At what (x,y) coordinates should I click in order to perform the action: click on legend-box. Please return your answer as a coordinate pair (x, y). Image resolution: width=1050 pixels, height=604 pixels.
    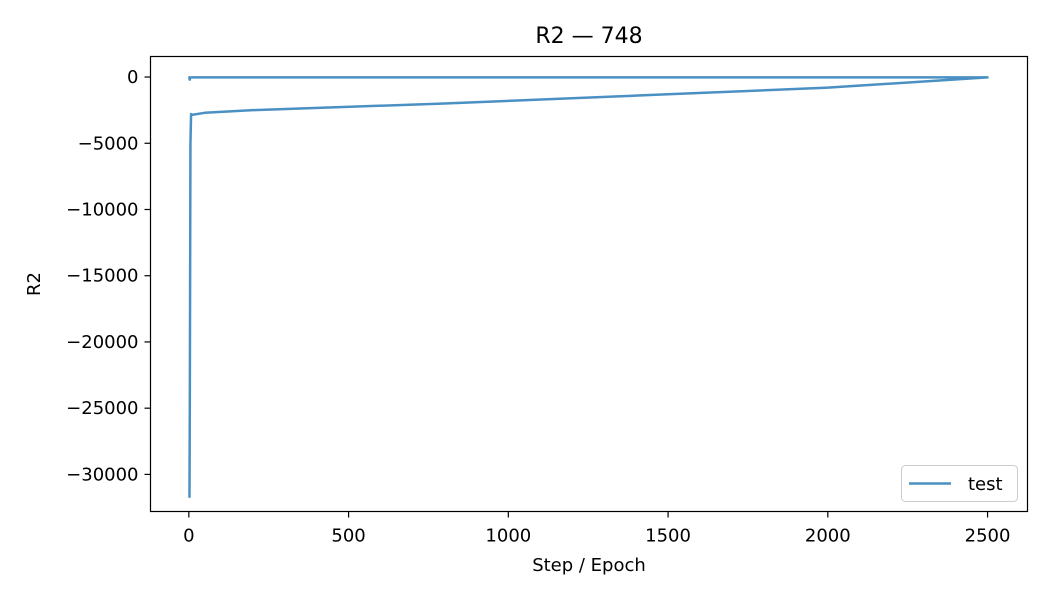
    Looking at the image, I should click on (959, 483).